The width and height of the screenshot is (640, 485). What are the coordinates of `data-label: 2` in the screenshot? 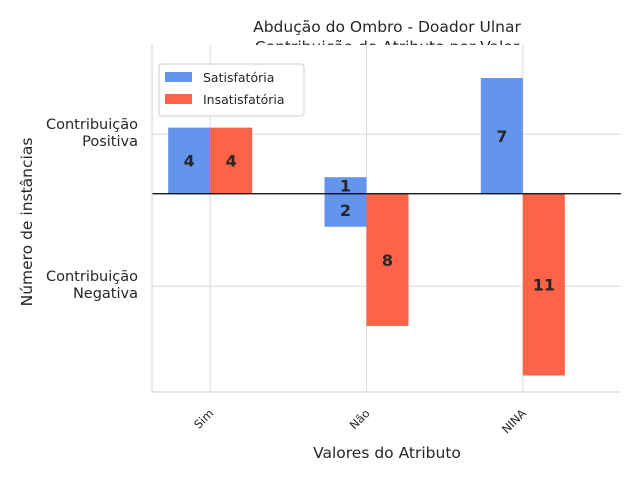 It's located at (345, 210).